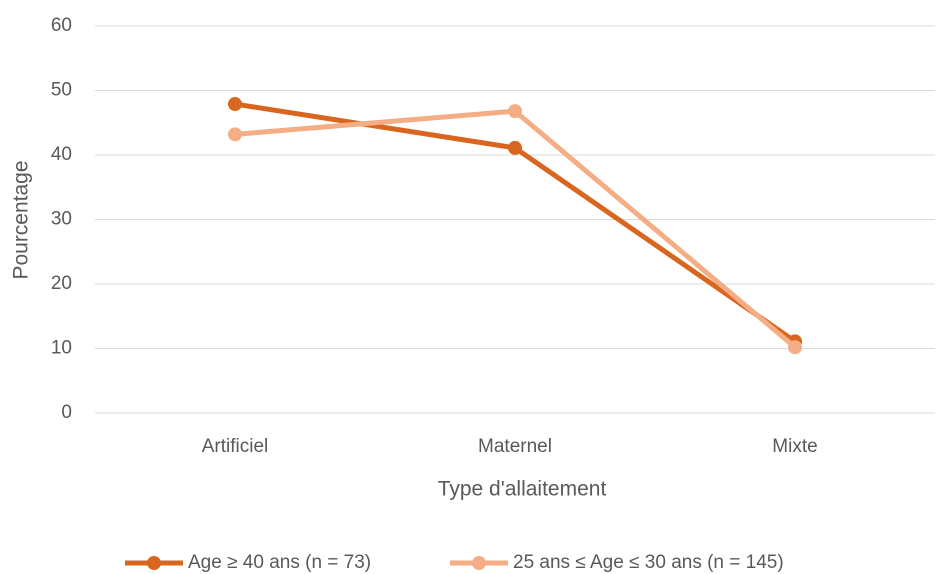 The height and width of the screenshot is (574, 940). What do you see at coordinates (61, 25) in the screenshot?
I see `y-tick-label: 60` at bounding box center [61, 25].